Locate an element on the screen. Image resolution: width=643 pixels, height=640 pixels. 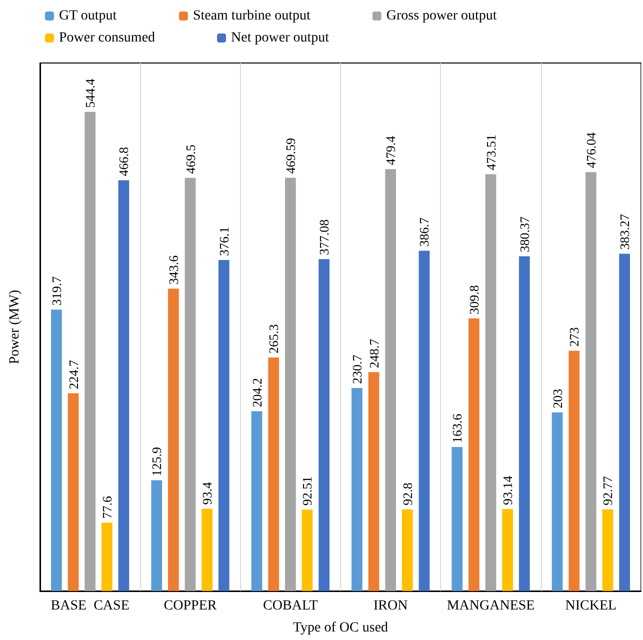
data-label: 383.27 is located at coordinates (624, 231).